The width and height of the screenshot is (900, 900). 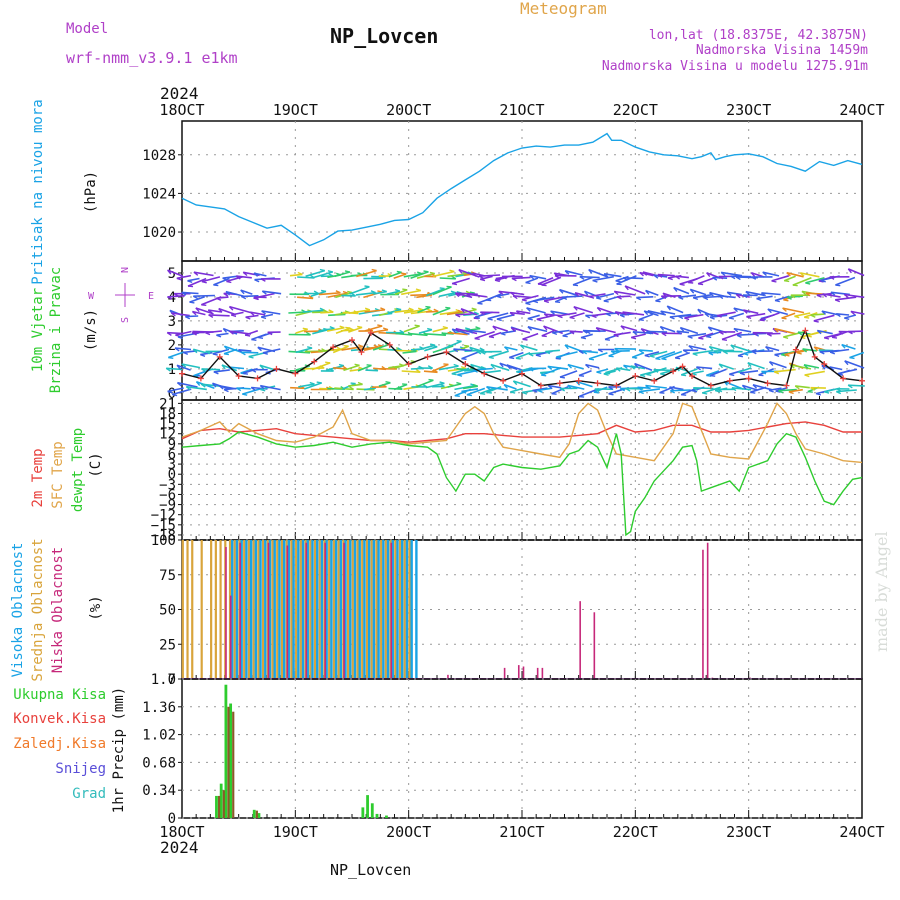 I want to click on precip-y-tick-label: 0, so click(x=172, y=819).